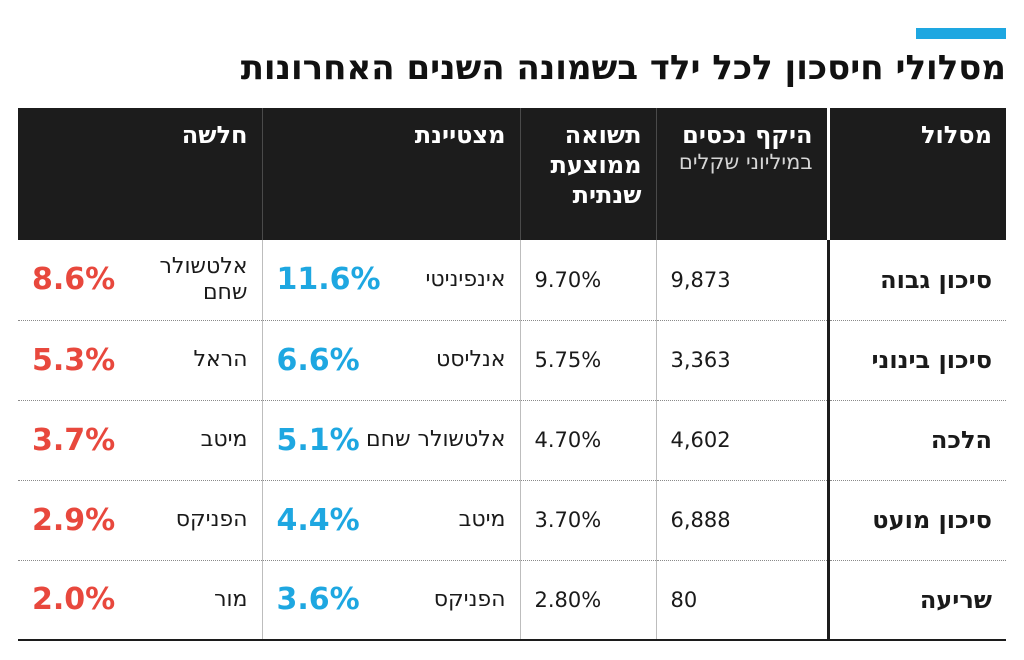 The width and height of the screenshot is (1024, 660). What do you see at coordinates (328, 280) in the screenshot?
I see `best-return-value: 11.6%` at bounding box center [328, 280].